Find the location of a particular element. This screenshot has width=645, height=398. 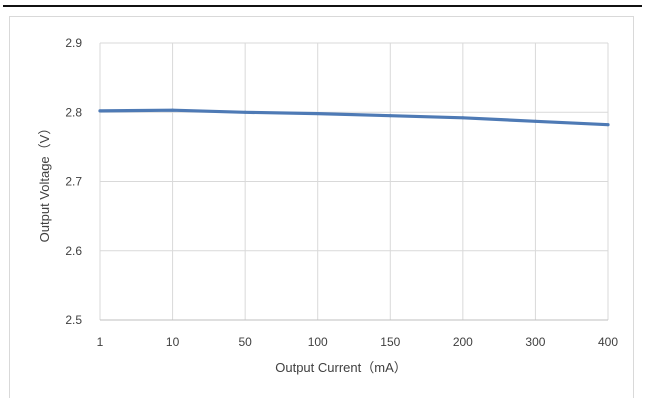

x-axis-title: Output Current（mA） is located at coordinates (341, 367).